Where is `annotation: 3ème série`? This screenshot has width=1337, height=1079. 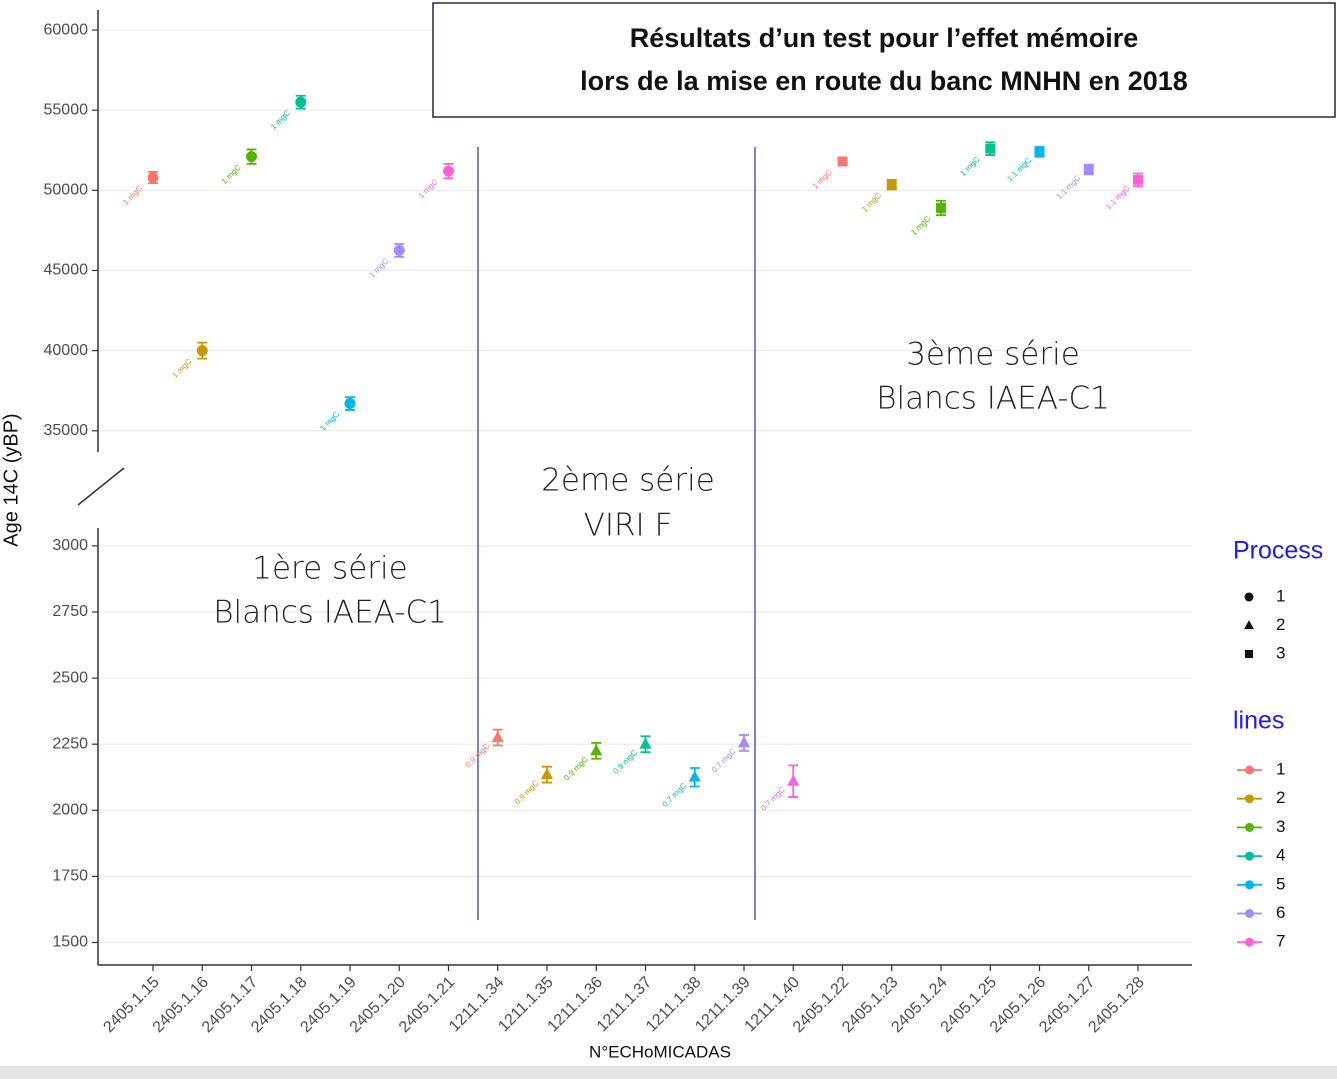 annotation: 3ème série is located at coordinates (993, 355).